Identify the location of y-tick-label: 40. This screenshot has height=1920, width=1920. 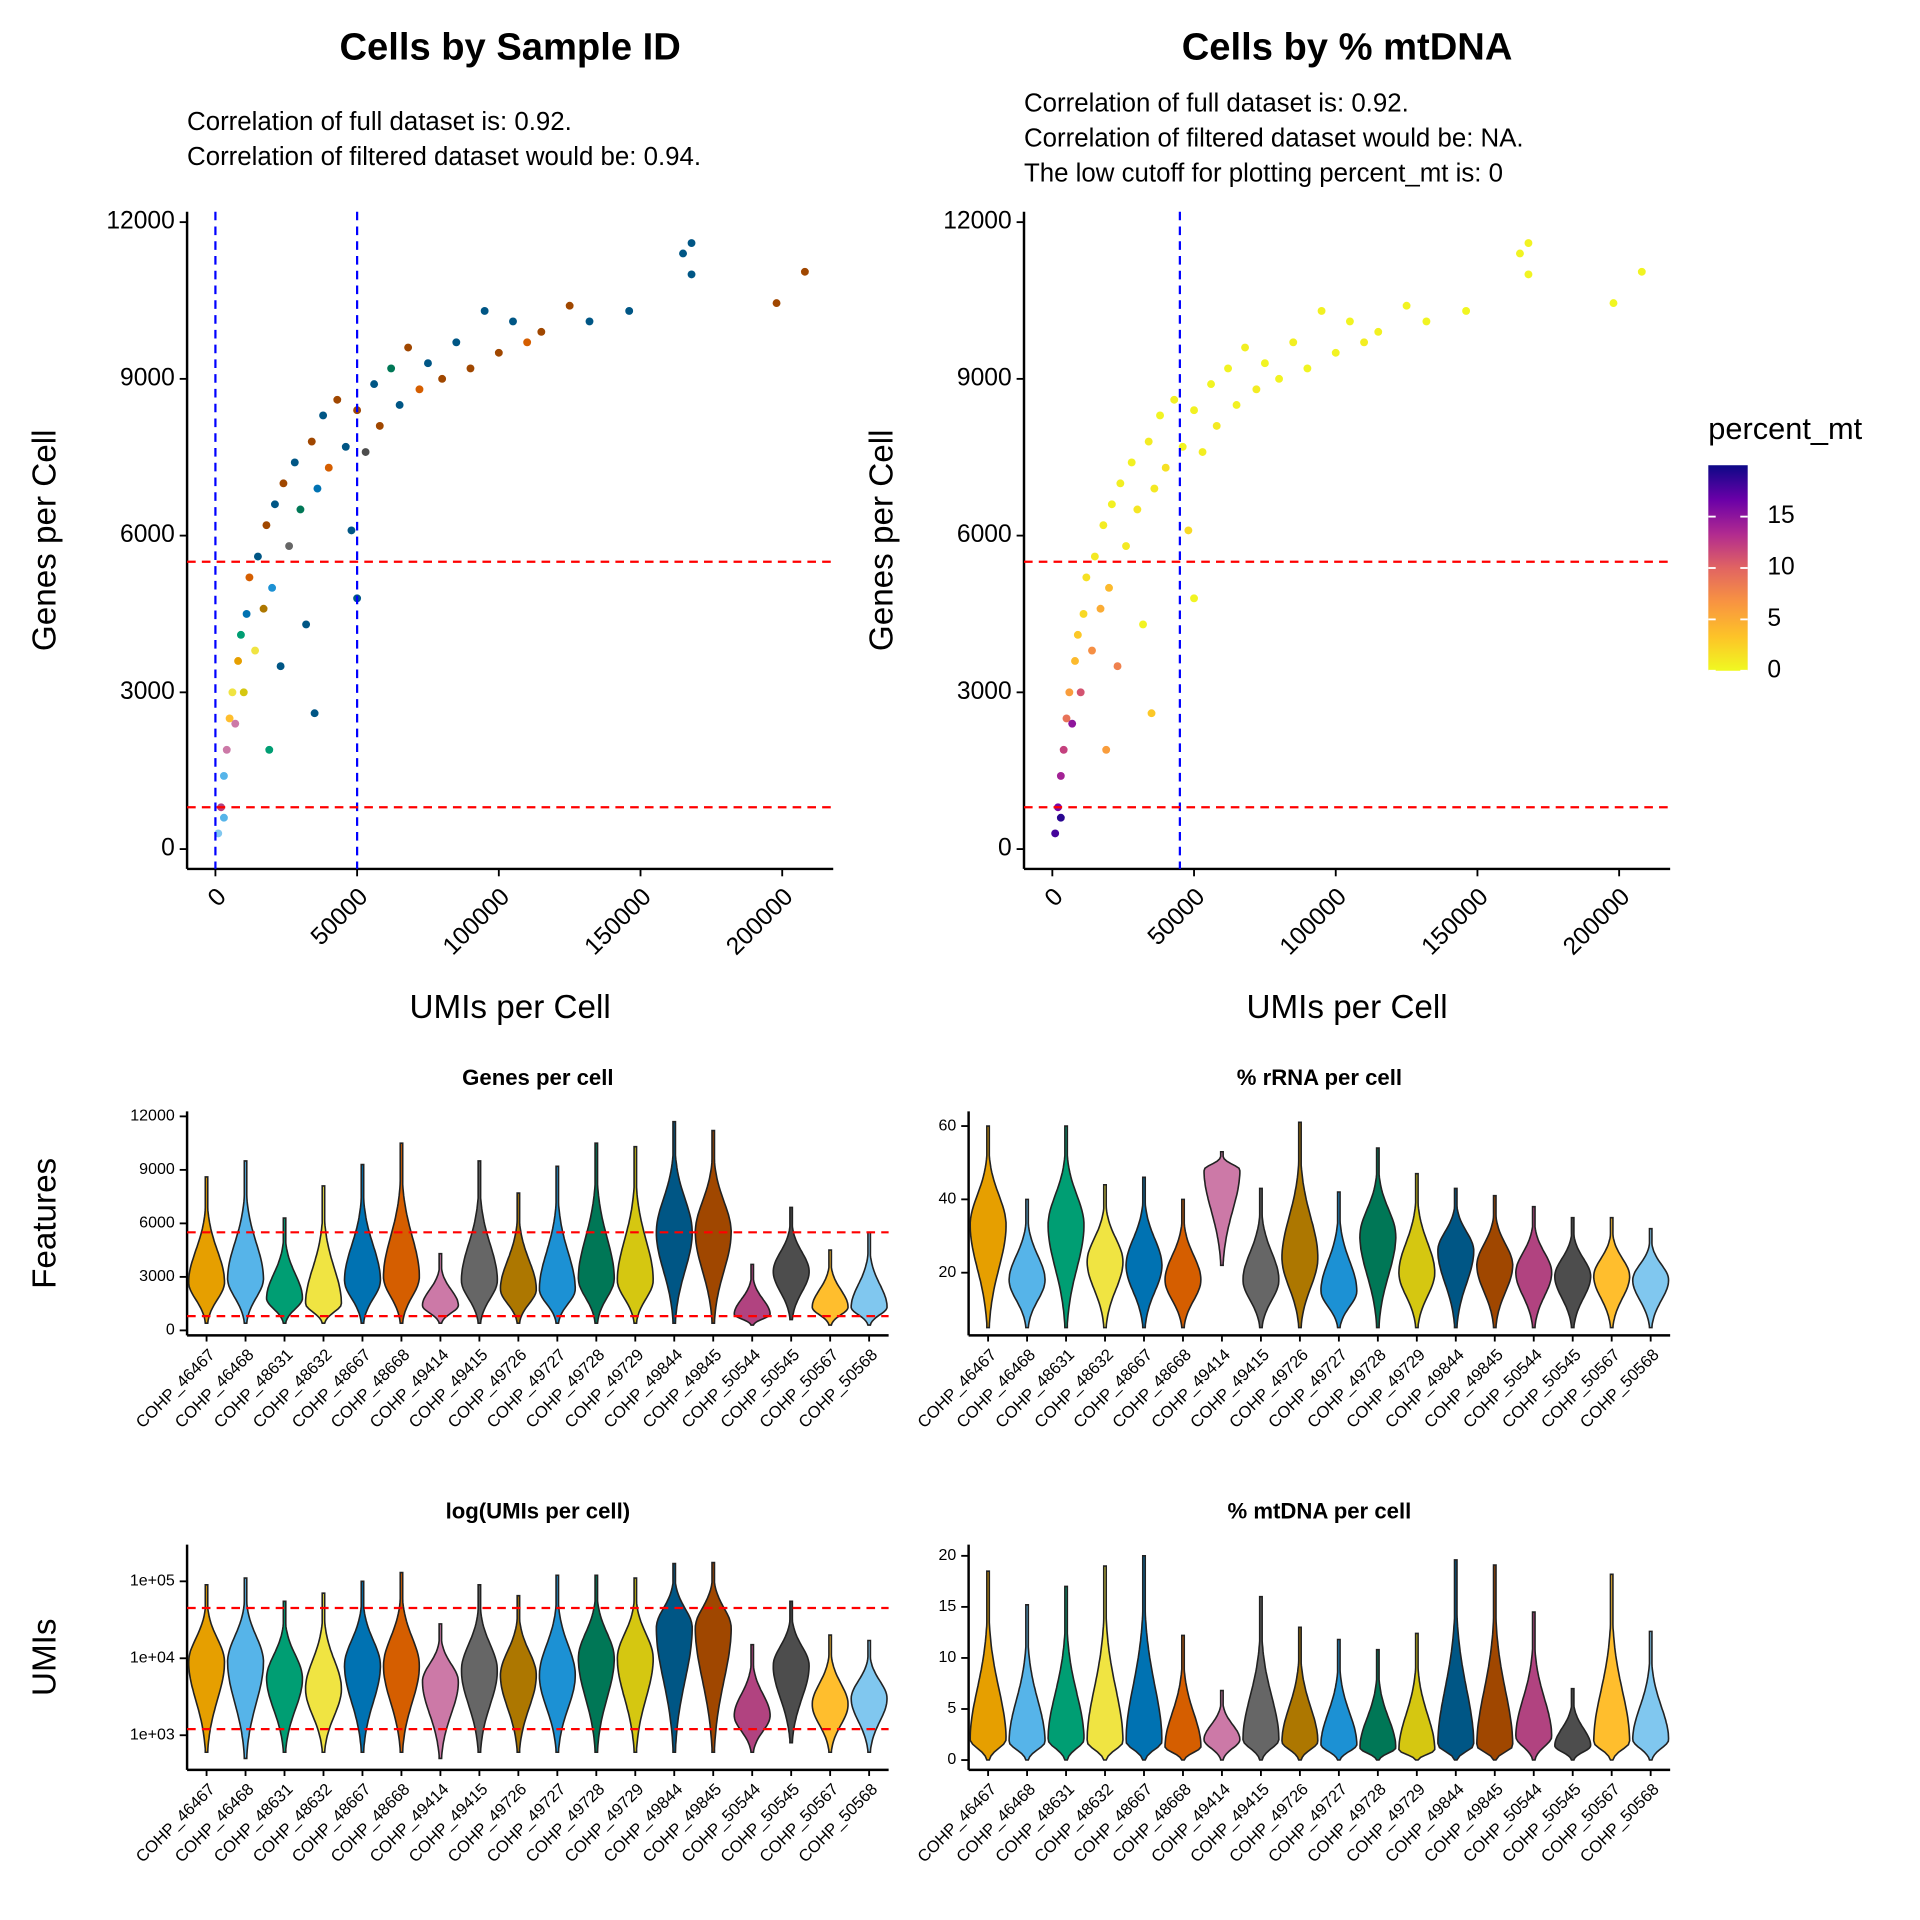
(948, 1199).